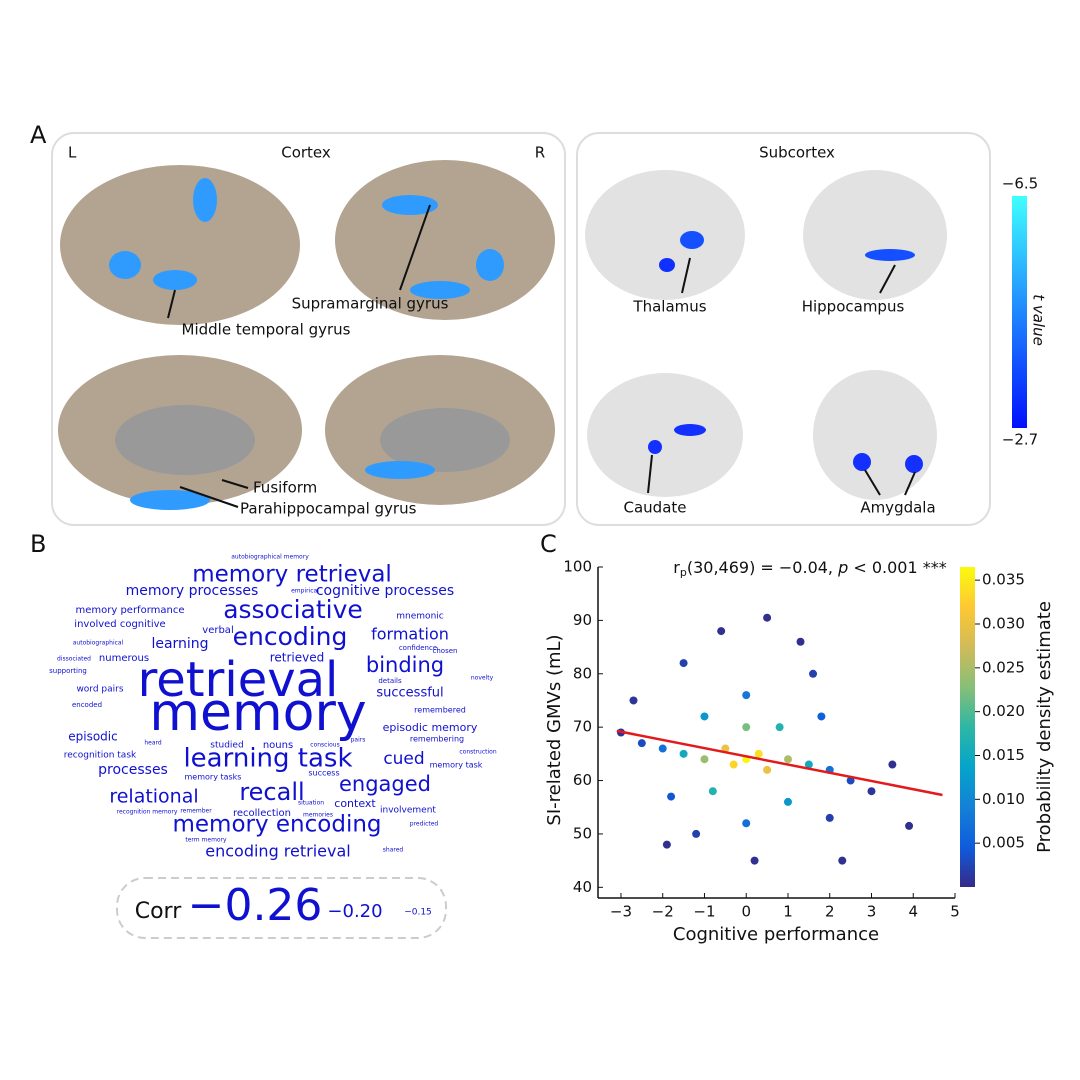 This screenshot has height=1080, width=1080. I want to click on y-tick-label: 60, so click(582, 780).